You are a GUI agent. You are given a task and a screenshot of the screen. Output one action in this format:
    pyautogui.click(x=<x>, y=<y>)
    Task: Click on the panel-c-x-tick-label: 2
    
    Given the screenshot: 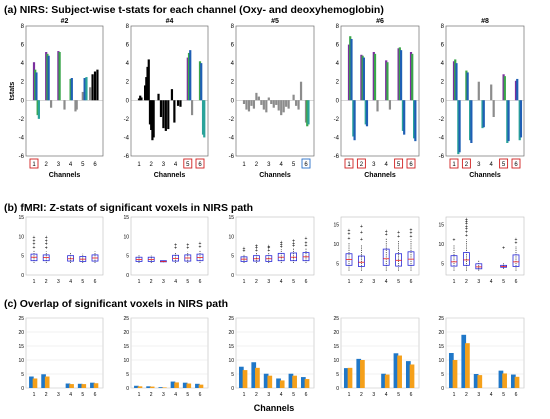 What is the action you would take?
    pyautogui.click(x=46, y=395)
    